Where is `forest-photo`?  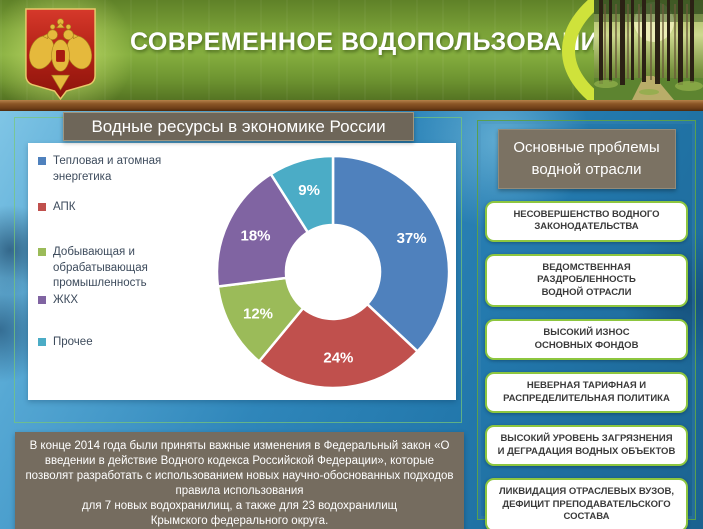
forest-photo is located at coordinates (648, 50).